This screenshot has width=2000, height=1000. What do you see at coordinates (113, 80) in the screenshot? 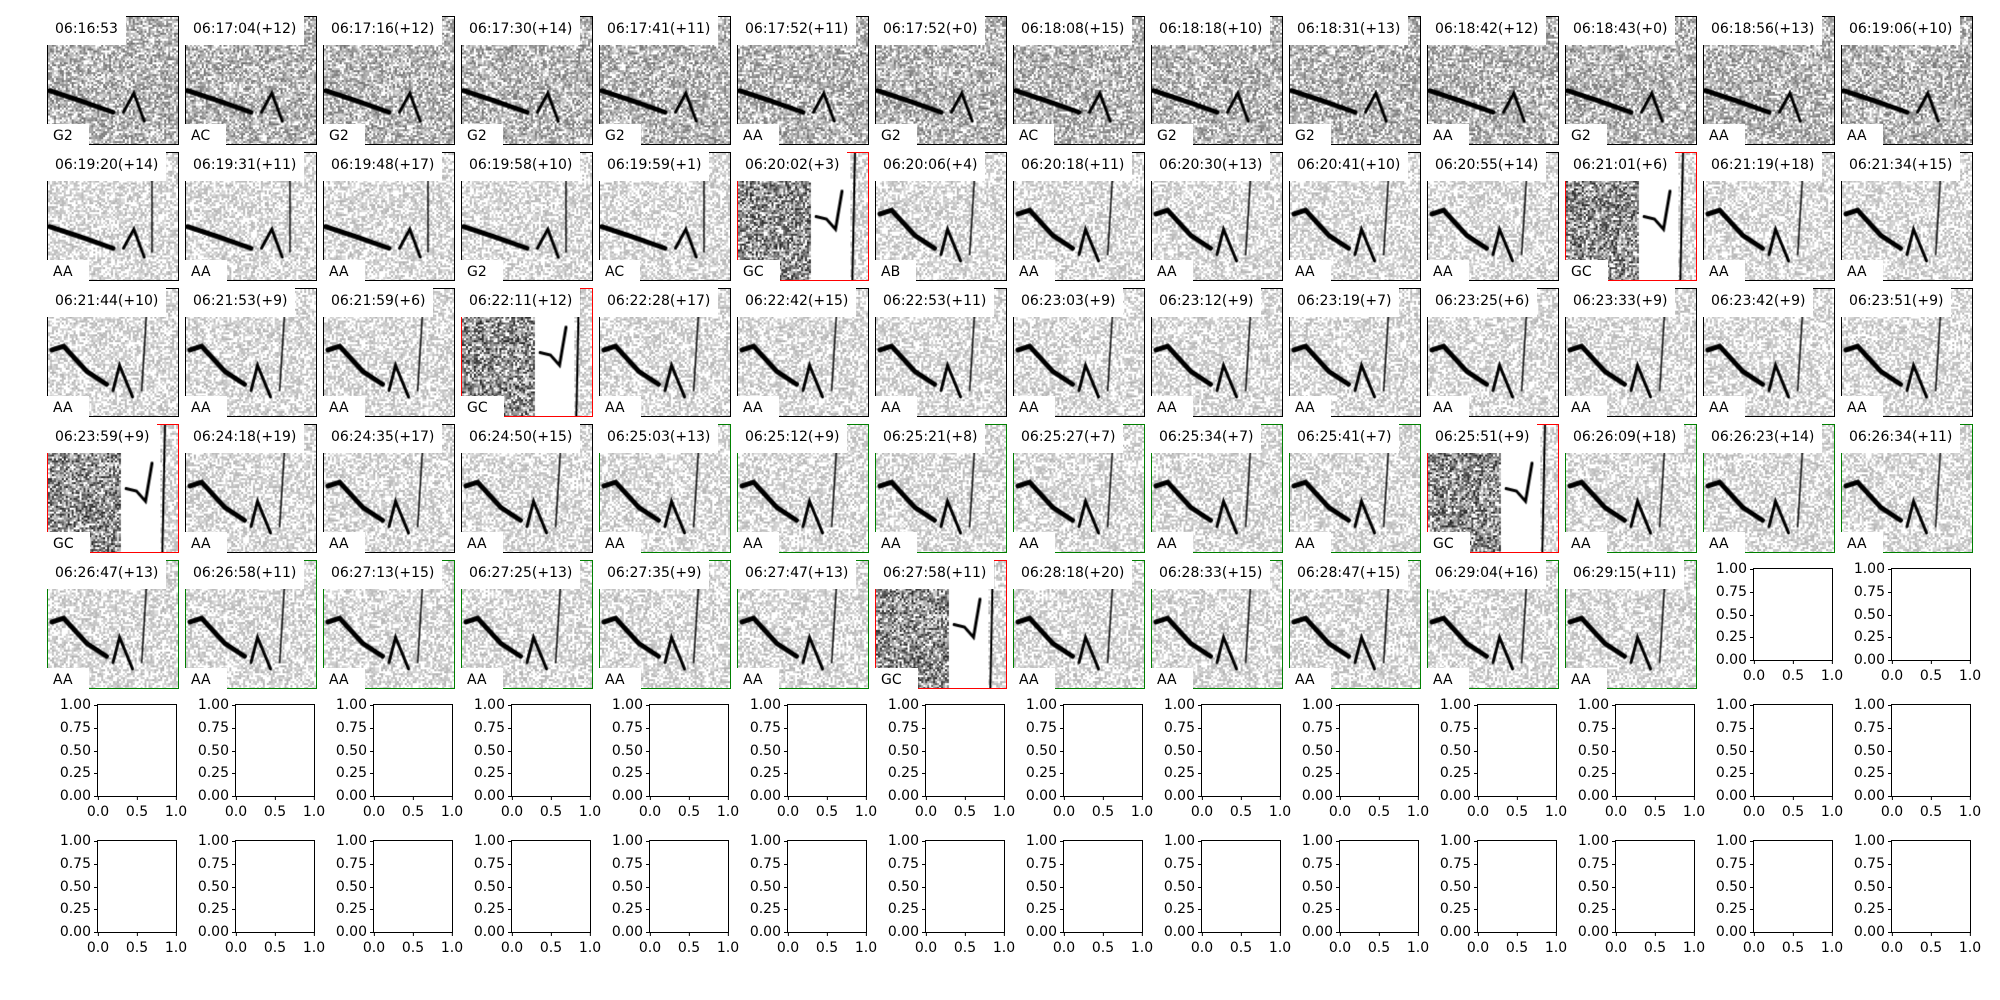
I see `spectrogram-panel: 06:16:53 G2` at bounding box center [113, 80].